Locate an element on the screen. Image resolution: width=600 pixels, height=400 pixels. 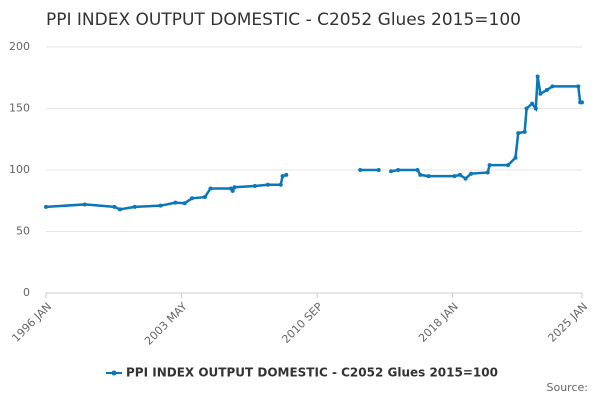
y-tick-label: 150 is located at coordinates (19, 108).